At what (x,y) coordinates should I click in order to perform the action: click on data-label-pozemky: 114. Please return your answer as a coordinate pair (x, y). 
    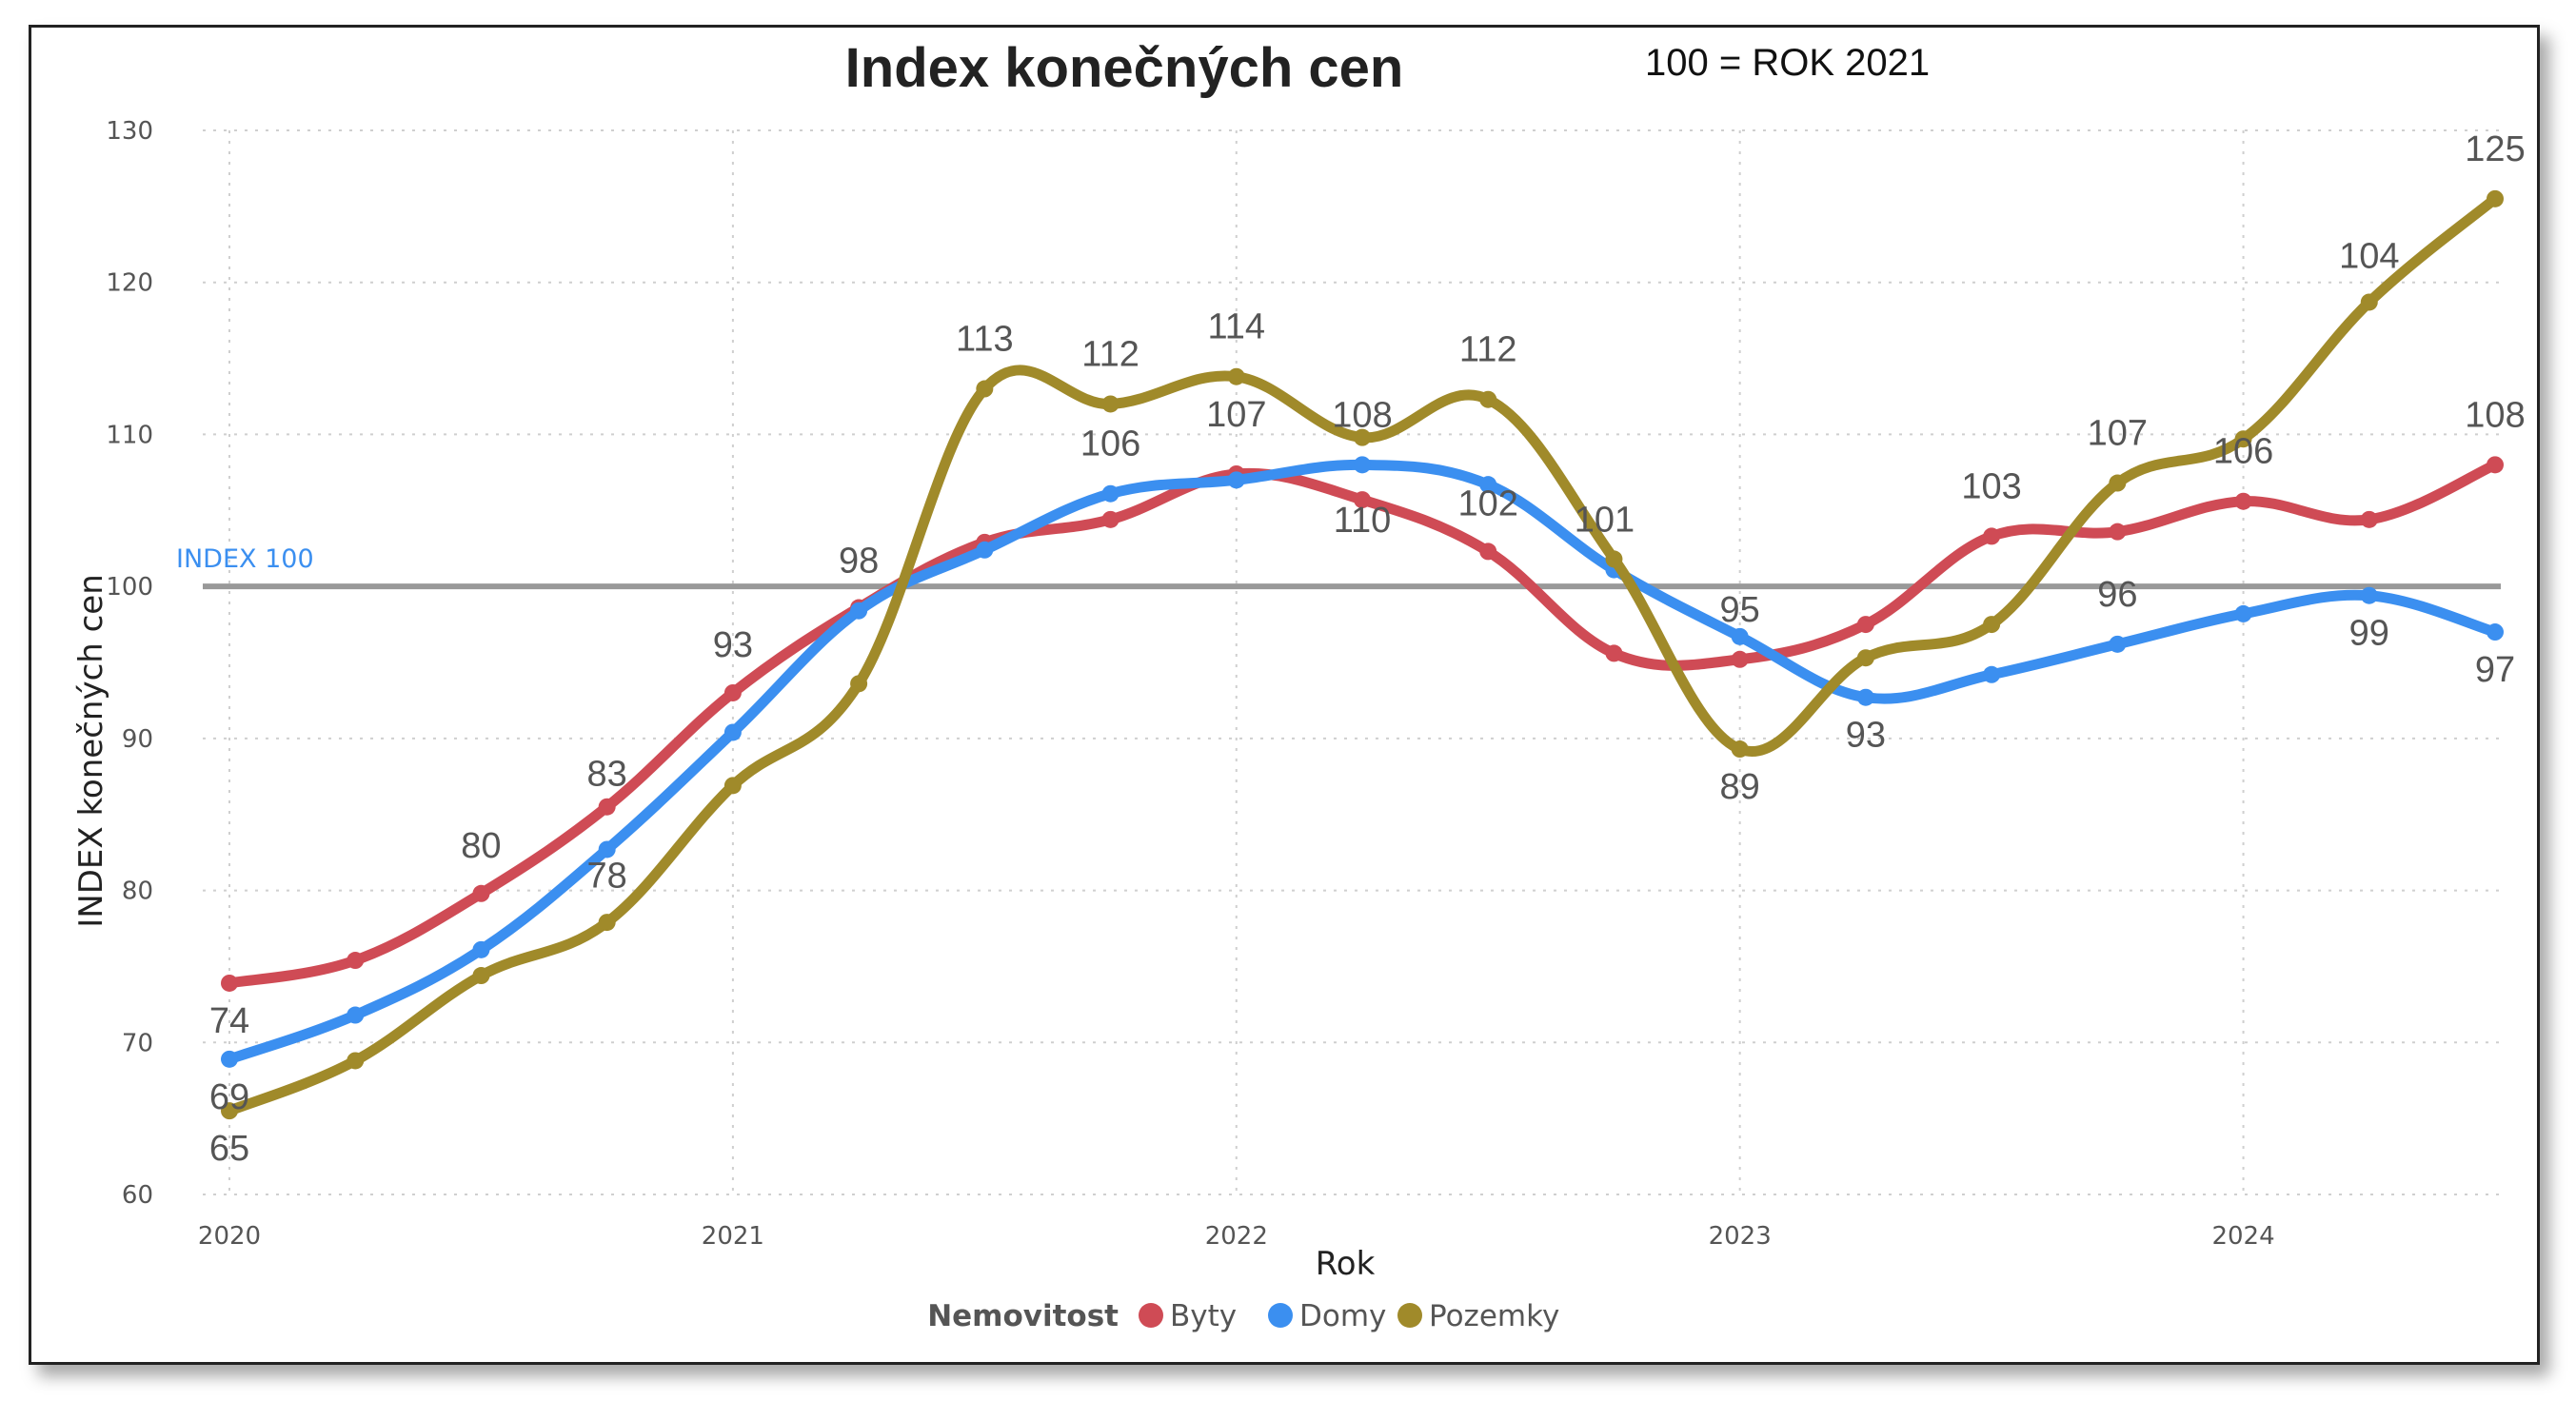
    Looking at the image, I should click on (1236, 327).